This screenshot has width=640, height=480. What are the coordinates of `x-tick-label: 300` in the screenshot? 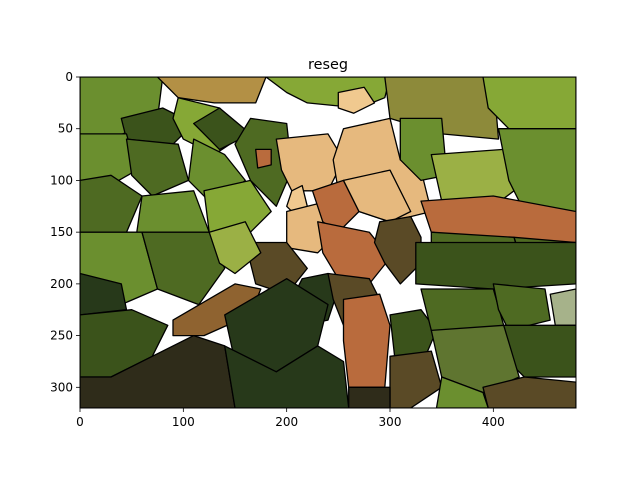 It's located at (390, 422).